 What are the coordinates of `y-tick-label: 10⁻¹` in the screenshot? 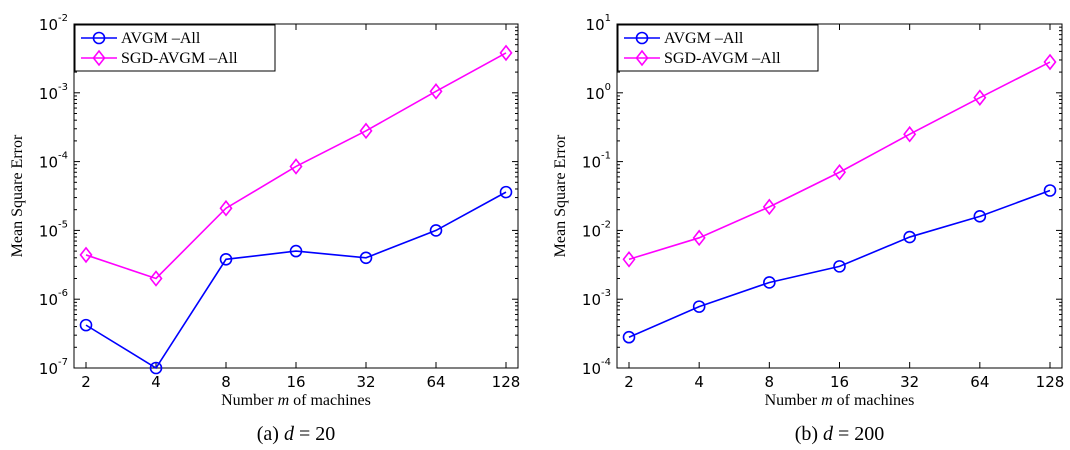 It's located at (596, 161).